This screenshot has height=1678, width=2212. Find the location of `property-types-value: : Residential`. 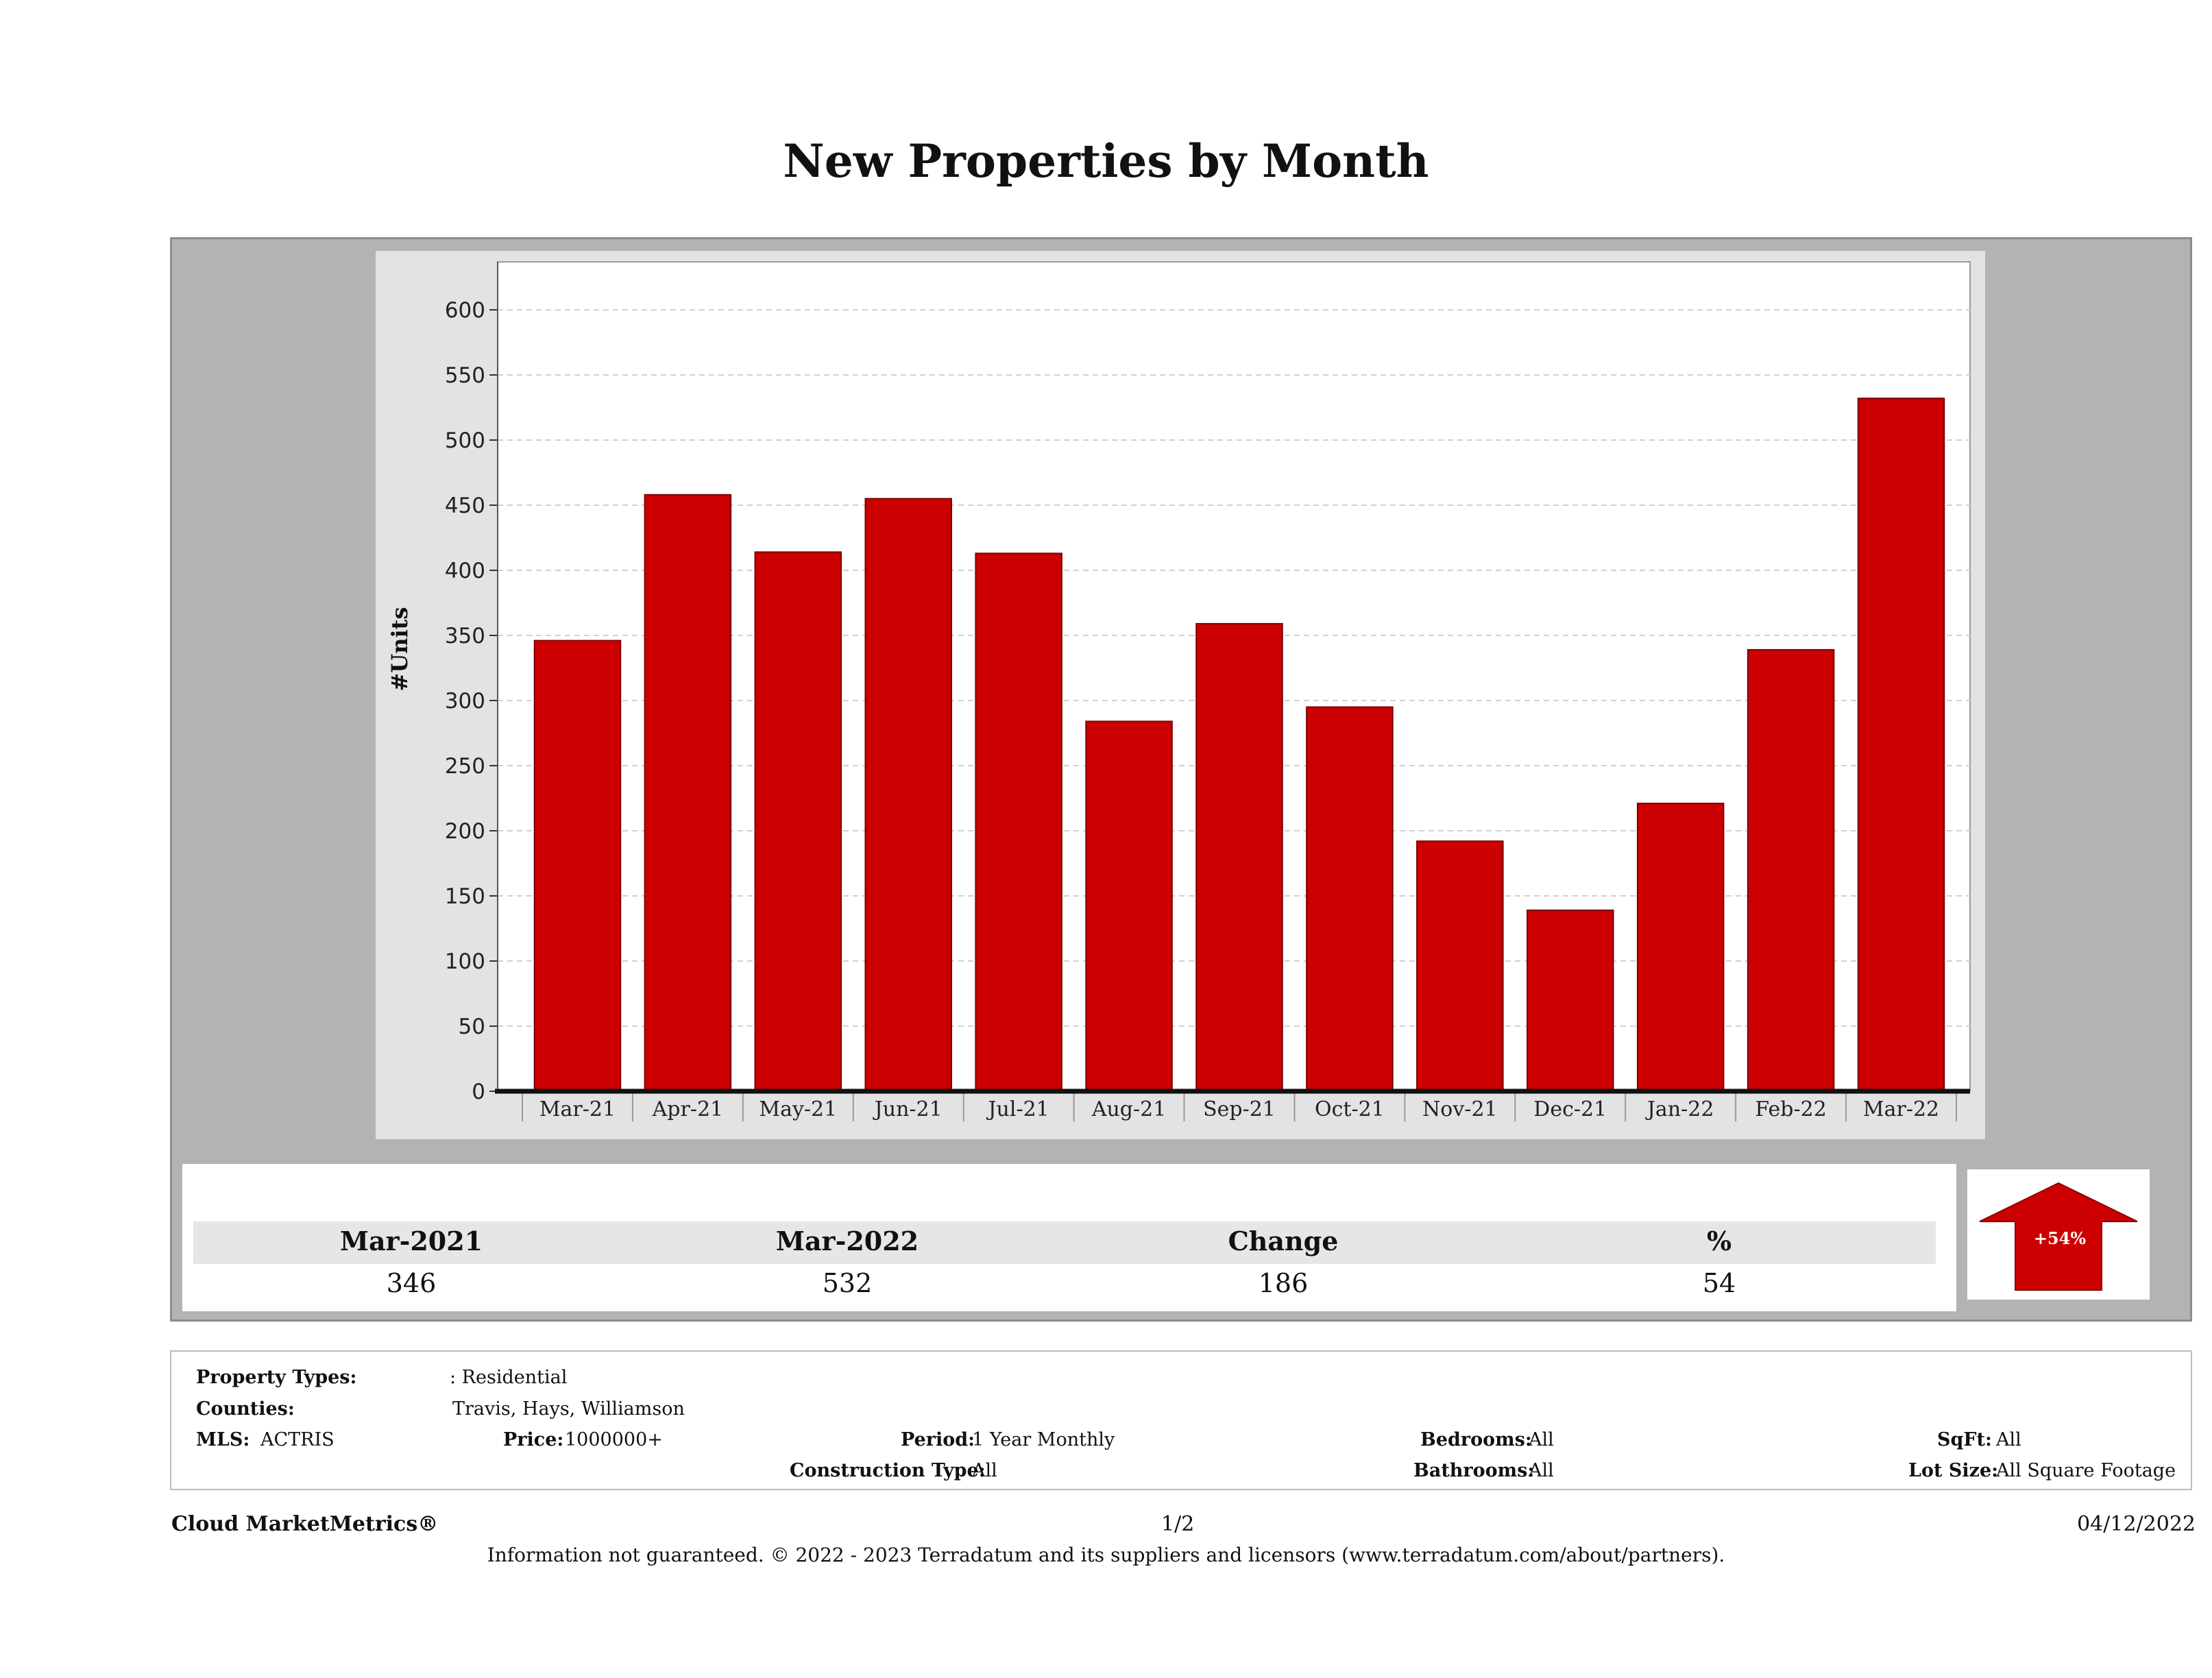

property-types-value: : Residential is located at coordinates (509, 1377).